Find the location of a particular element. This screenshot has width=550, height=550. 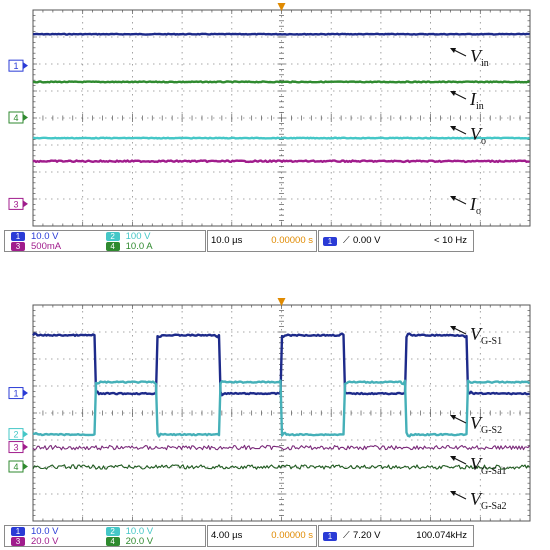

scale-row-2: 3 20.0 V 4 20.0 V is located at coordinates (82, 541).